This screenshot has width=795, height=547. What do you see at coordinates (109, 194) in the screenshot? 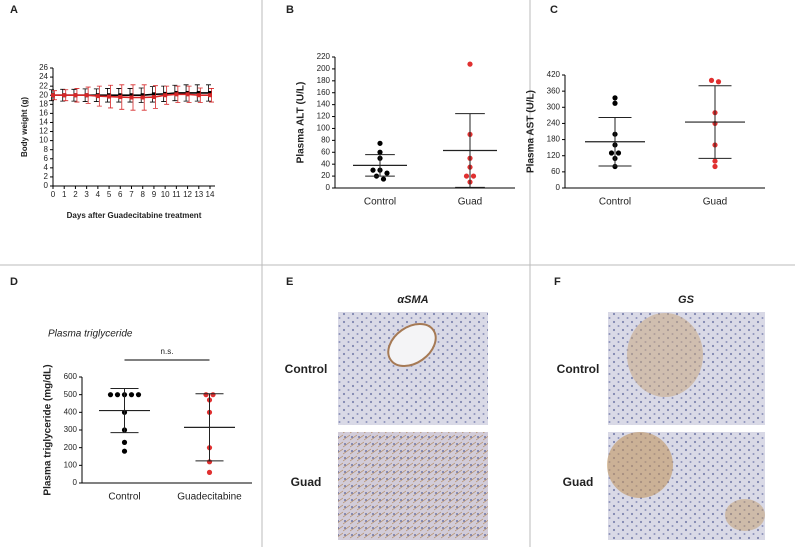
I see `x-tick-label: 5` at bounding box center [109, 194].